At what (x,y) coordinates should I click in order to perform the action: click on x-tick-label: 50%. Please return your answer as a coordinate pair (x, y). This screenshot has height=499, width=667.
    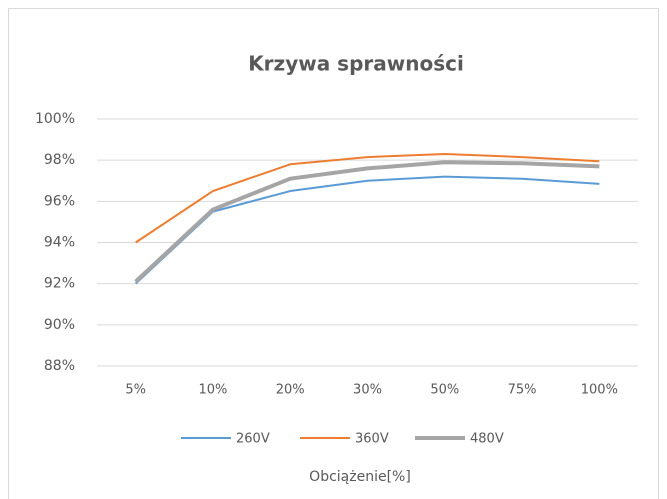
    Looking at the image, I should click on (444, 390).